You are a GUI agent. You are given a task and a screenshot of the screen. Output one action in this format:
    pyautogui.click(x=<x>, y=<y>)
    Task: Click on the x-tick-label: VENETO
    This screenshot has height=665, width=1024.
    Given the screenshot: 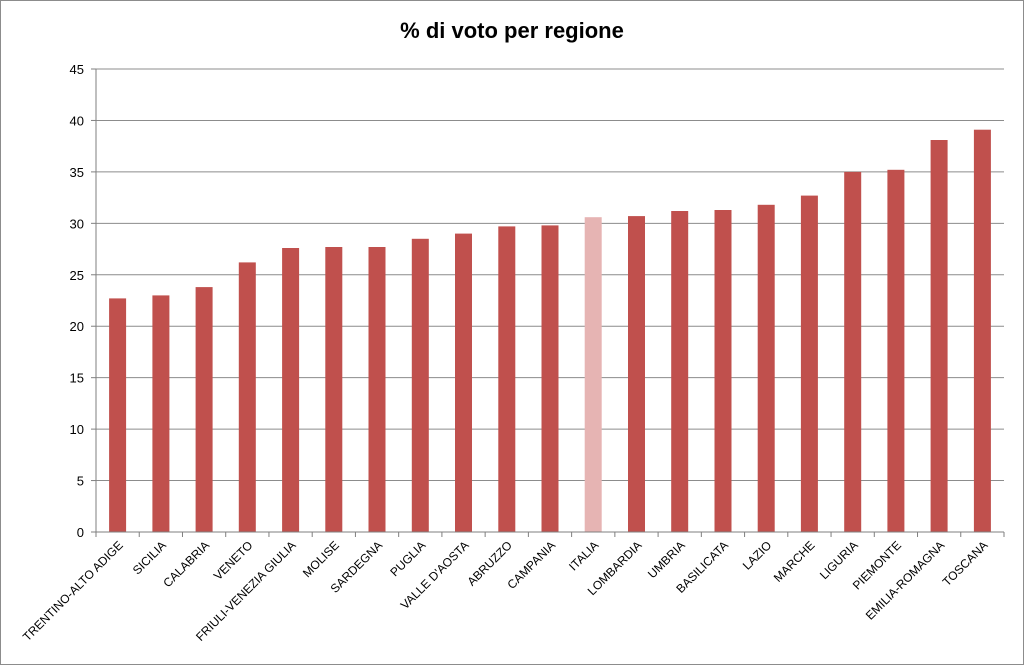 What is the action you would take?
    pyautogui.click(x=233, y=560)
    